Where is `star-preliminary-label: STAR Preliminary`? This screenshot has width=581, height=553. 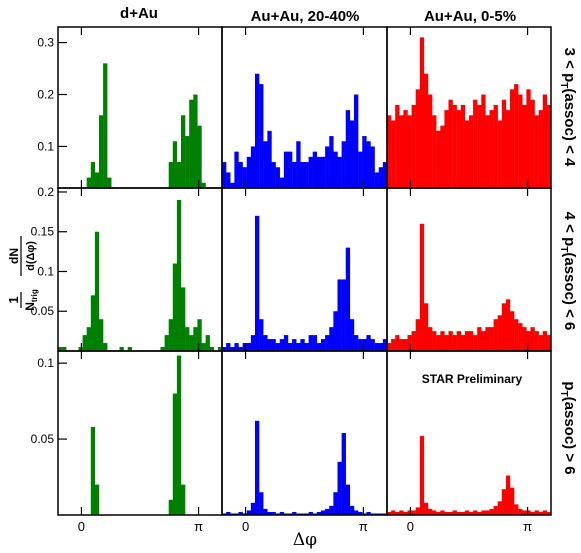 star-preliminary-label: STAR Preliminary is located at coordinates (472, 379).